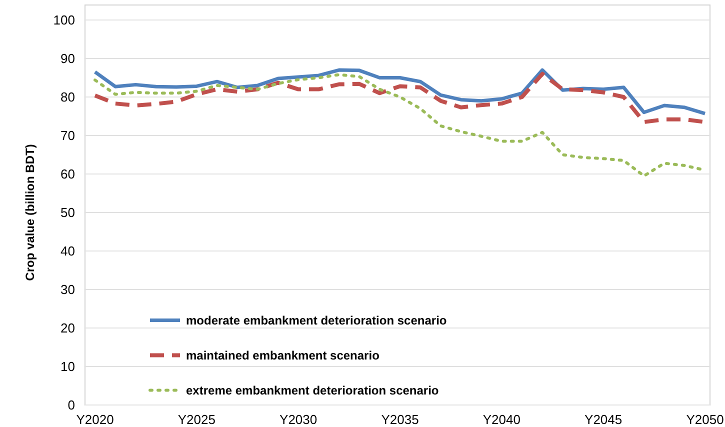 The image size is (725, 427). I want to click on y-tick-label: 70, so click(67, 136).